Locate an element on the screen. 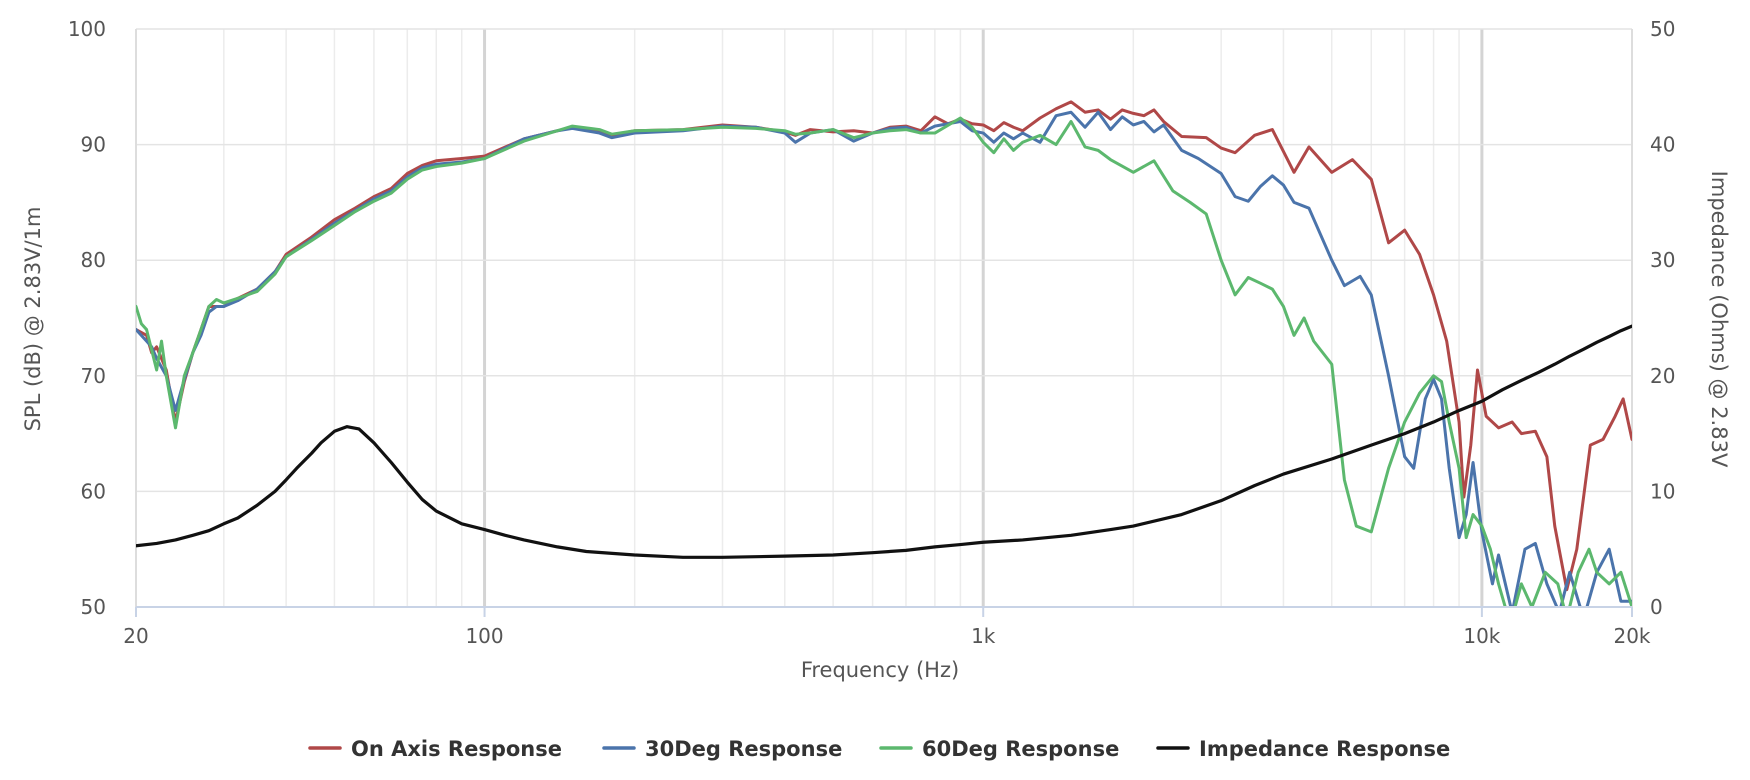  legend-label: 30Deg Response is located at coordinates (743, 749).